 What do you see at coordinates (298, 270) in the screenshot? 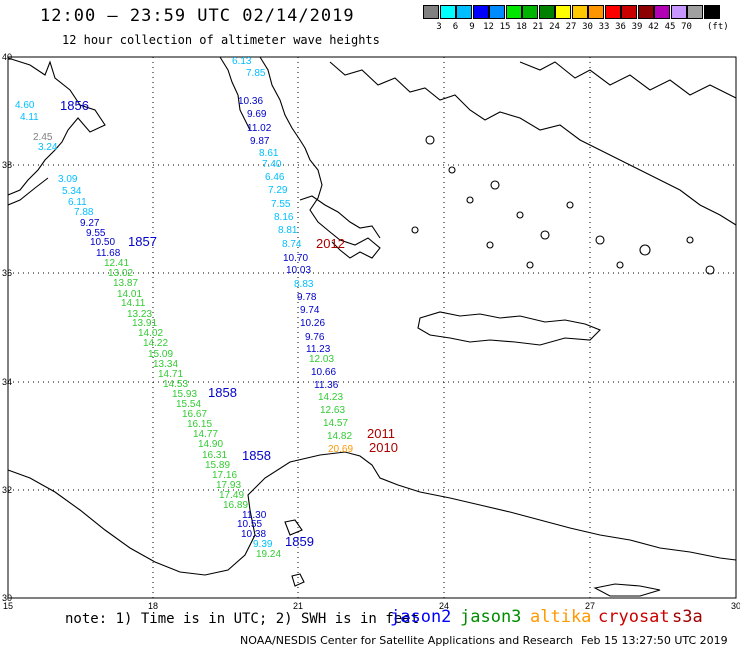
I see `wave-height-value: 10.03` at bounding box center [298, 270].